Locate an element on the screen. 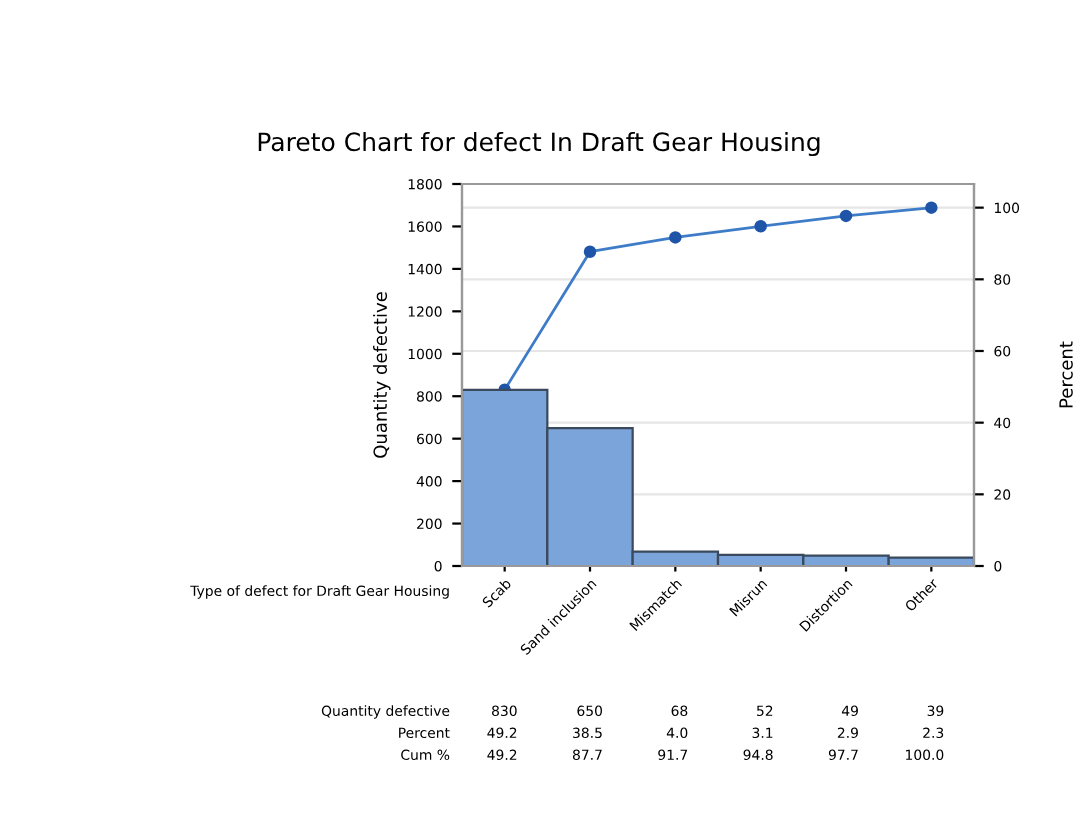 This screenshot has width=1078, height=822. y-axis-title: Quantity defective is located at coordinates (382, 375).